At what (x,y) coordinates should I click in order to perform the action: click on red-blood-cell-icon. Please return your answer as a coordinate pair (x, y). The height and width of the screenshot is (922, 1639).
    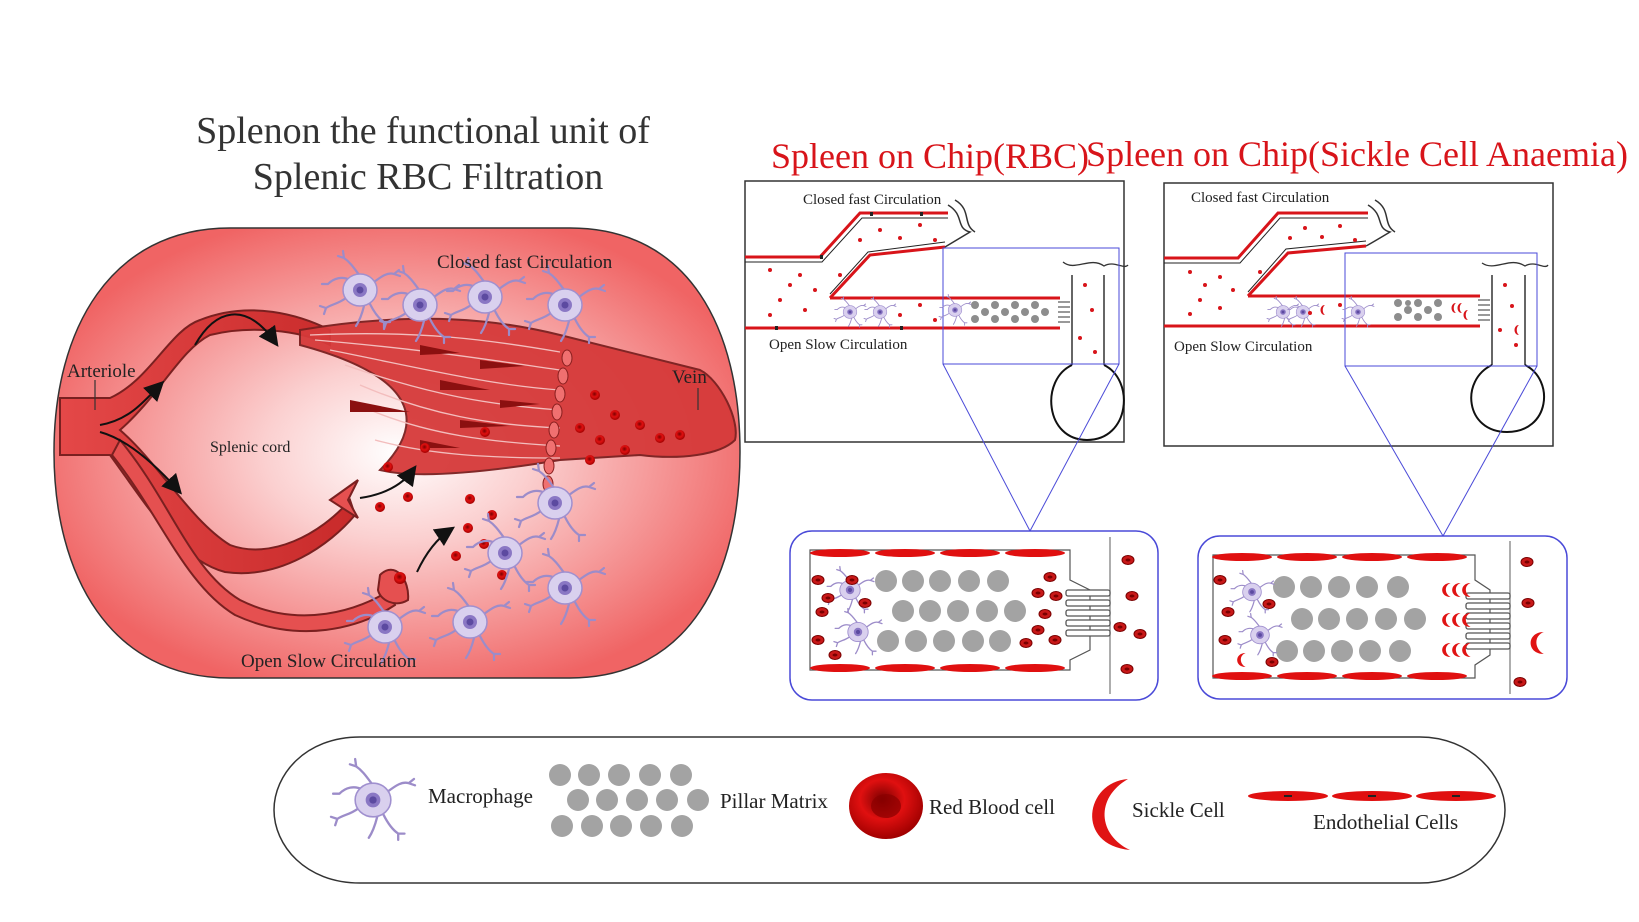
    Looking at the image, I should click on (886, 806).